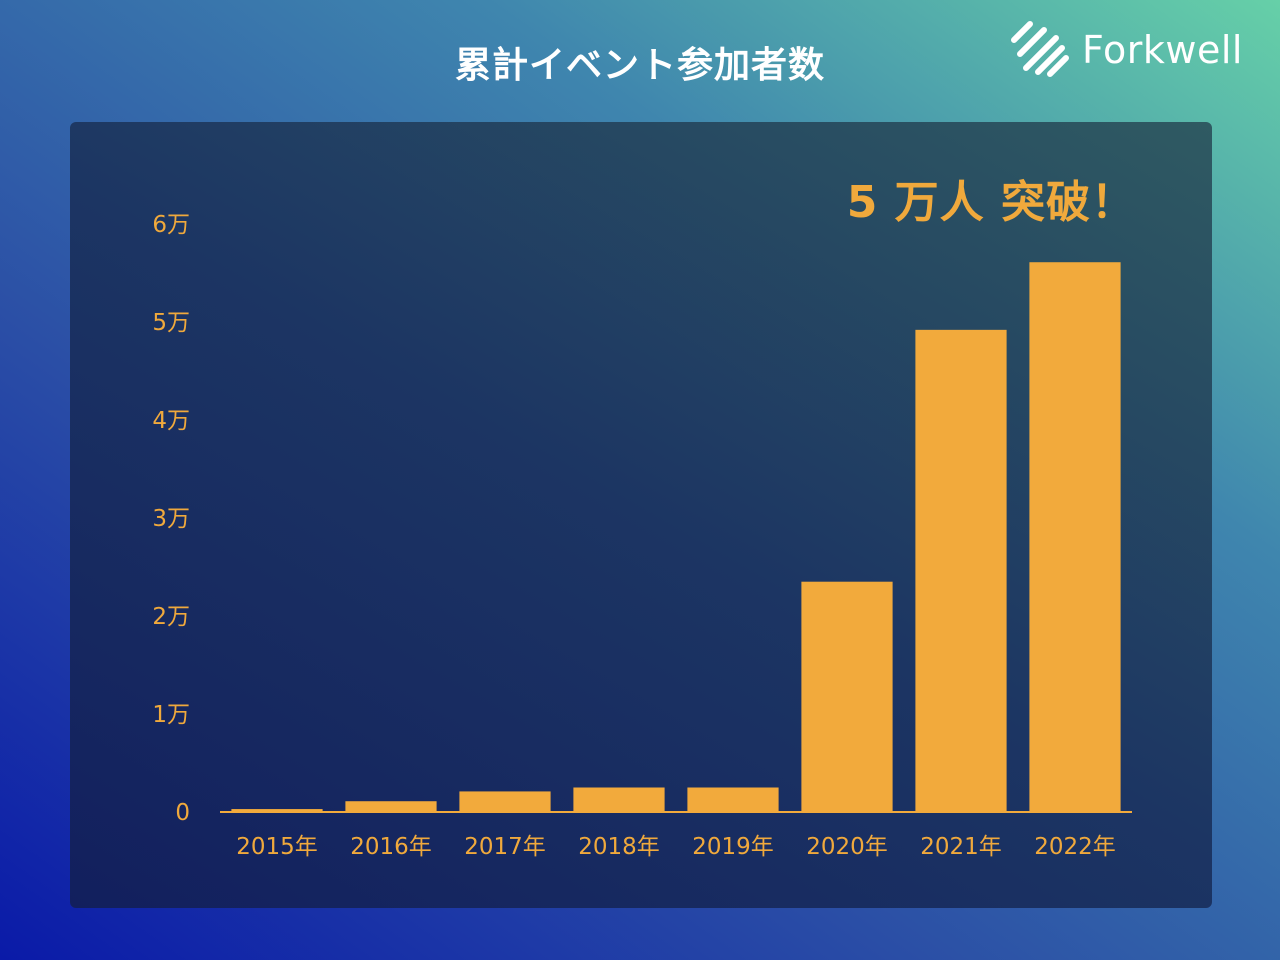 The width and height of the screenshot is (1280, 960). What do you see at coordinates (991, 202) in the screenshot?
I see `headline: 5 万人 突破！` at bounding box center [991, 202].